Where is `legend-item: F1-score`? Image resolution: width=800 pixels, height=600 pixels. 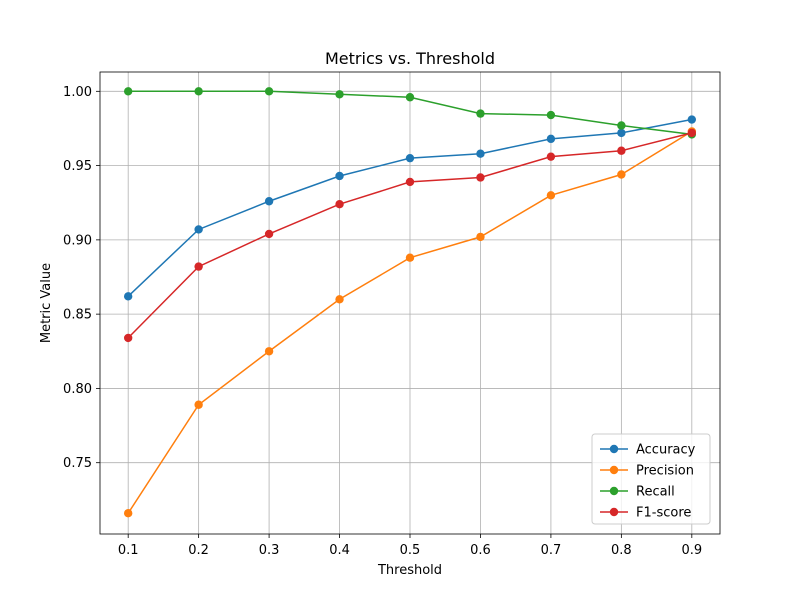 legend-item: F1-score is located at coordinates (645, 513).